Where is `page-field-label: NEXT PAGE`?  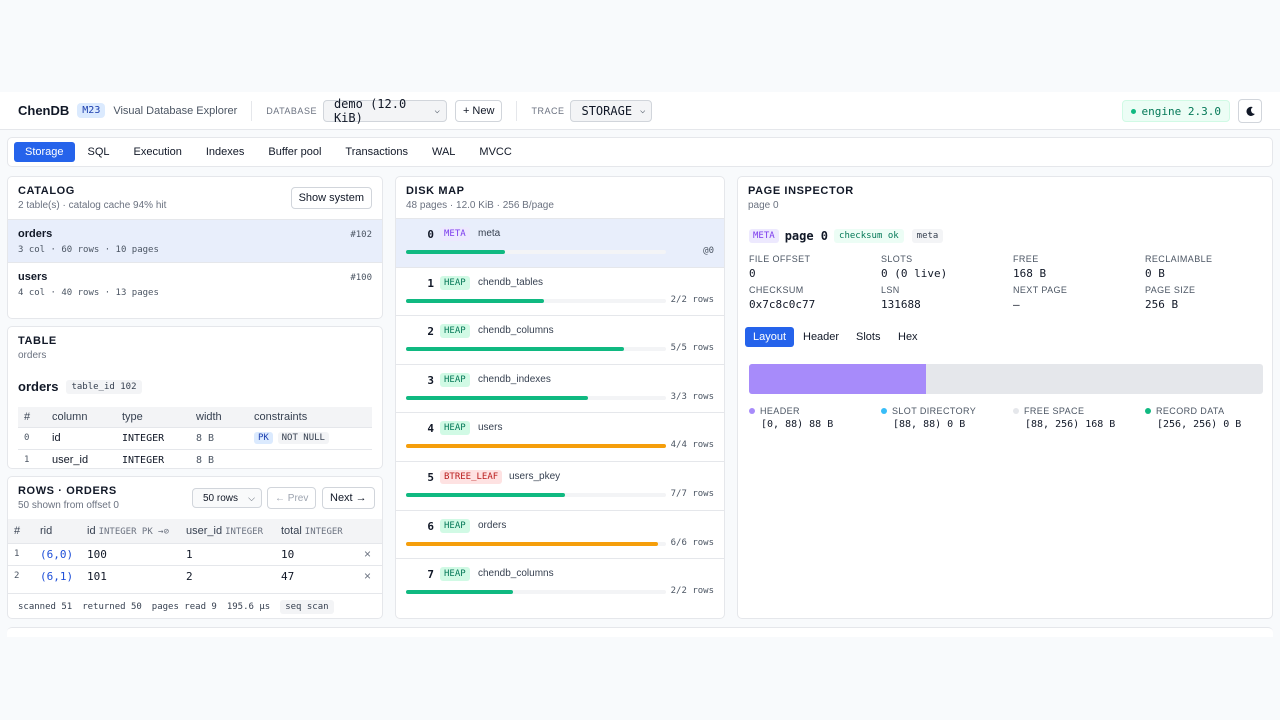 page-field-label: NEXT PAGE is located at coordinates (1040, 290).